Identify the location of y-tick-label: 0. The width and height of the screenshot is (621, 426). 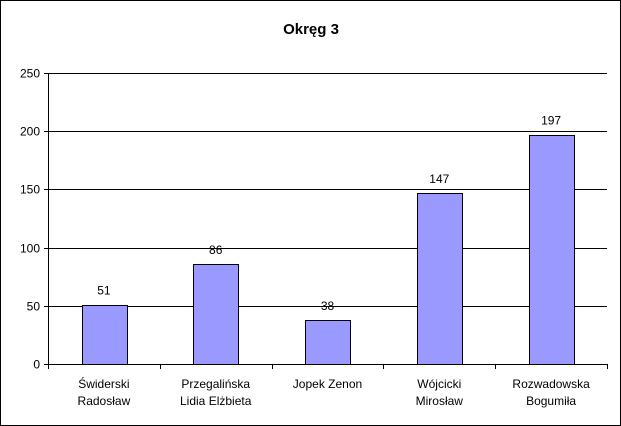
(36, 365).